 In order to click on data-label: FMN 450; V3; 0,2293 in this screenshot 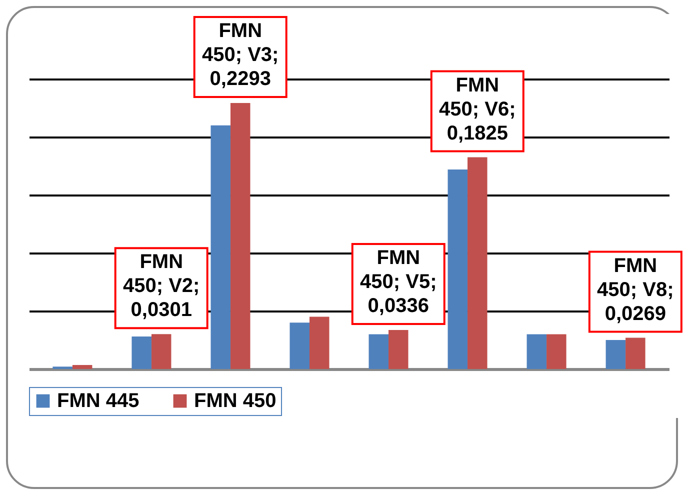, I will do `click(240, 55)`.